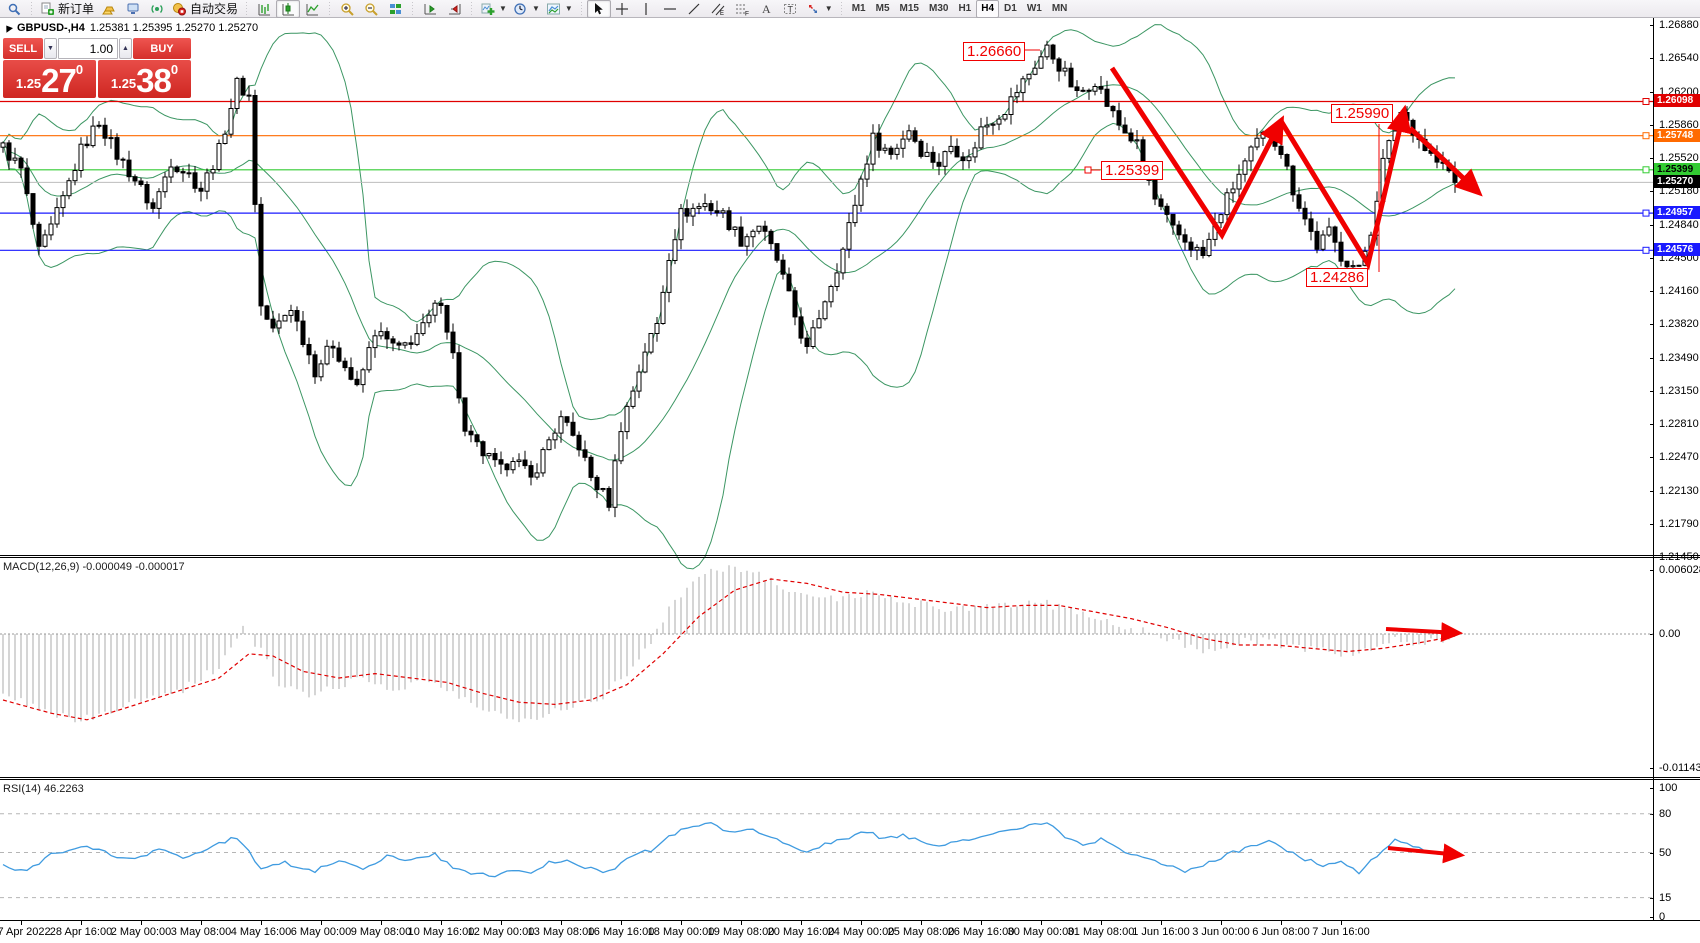 Image resolution: width=1700 pixels, height=943 pixels. I want to click on new-order-button: 新订单, so click(67, 9).